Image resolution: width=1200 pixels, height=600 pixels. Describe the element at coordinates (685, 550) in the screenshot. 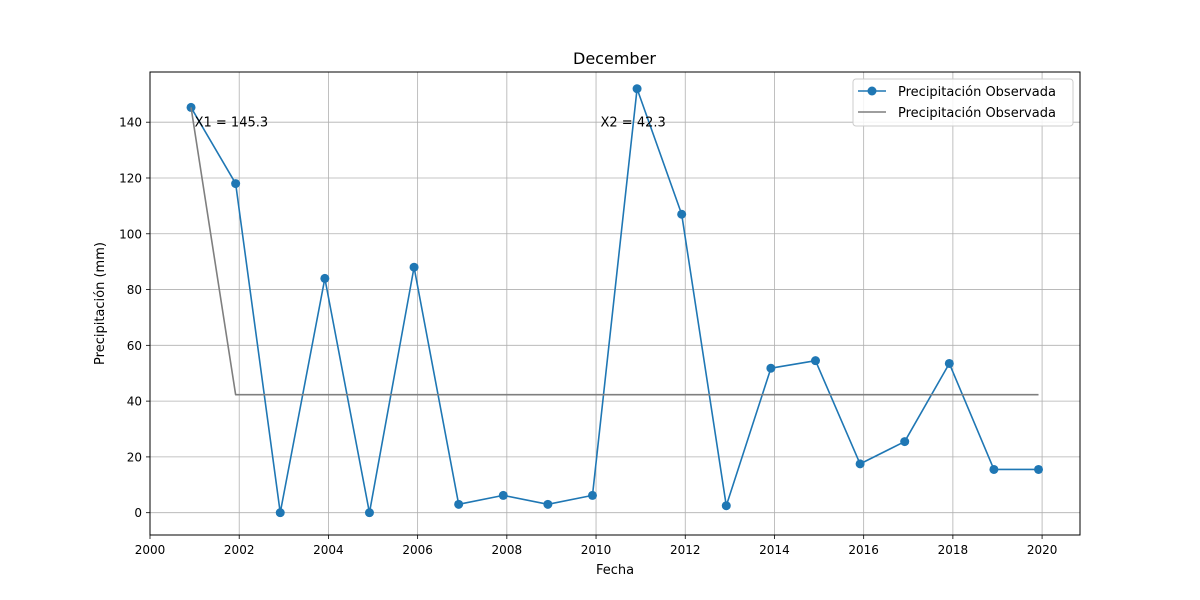

I see `x-tick-label: 2012` at that location.